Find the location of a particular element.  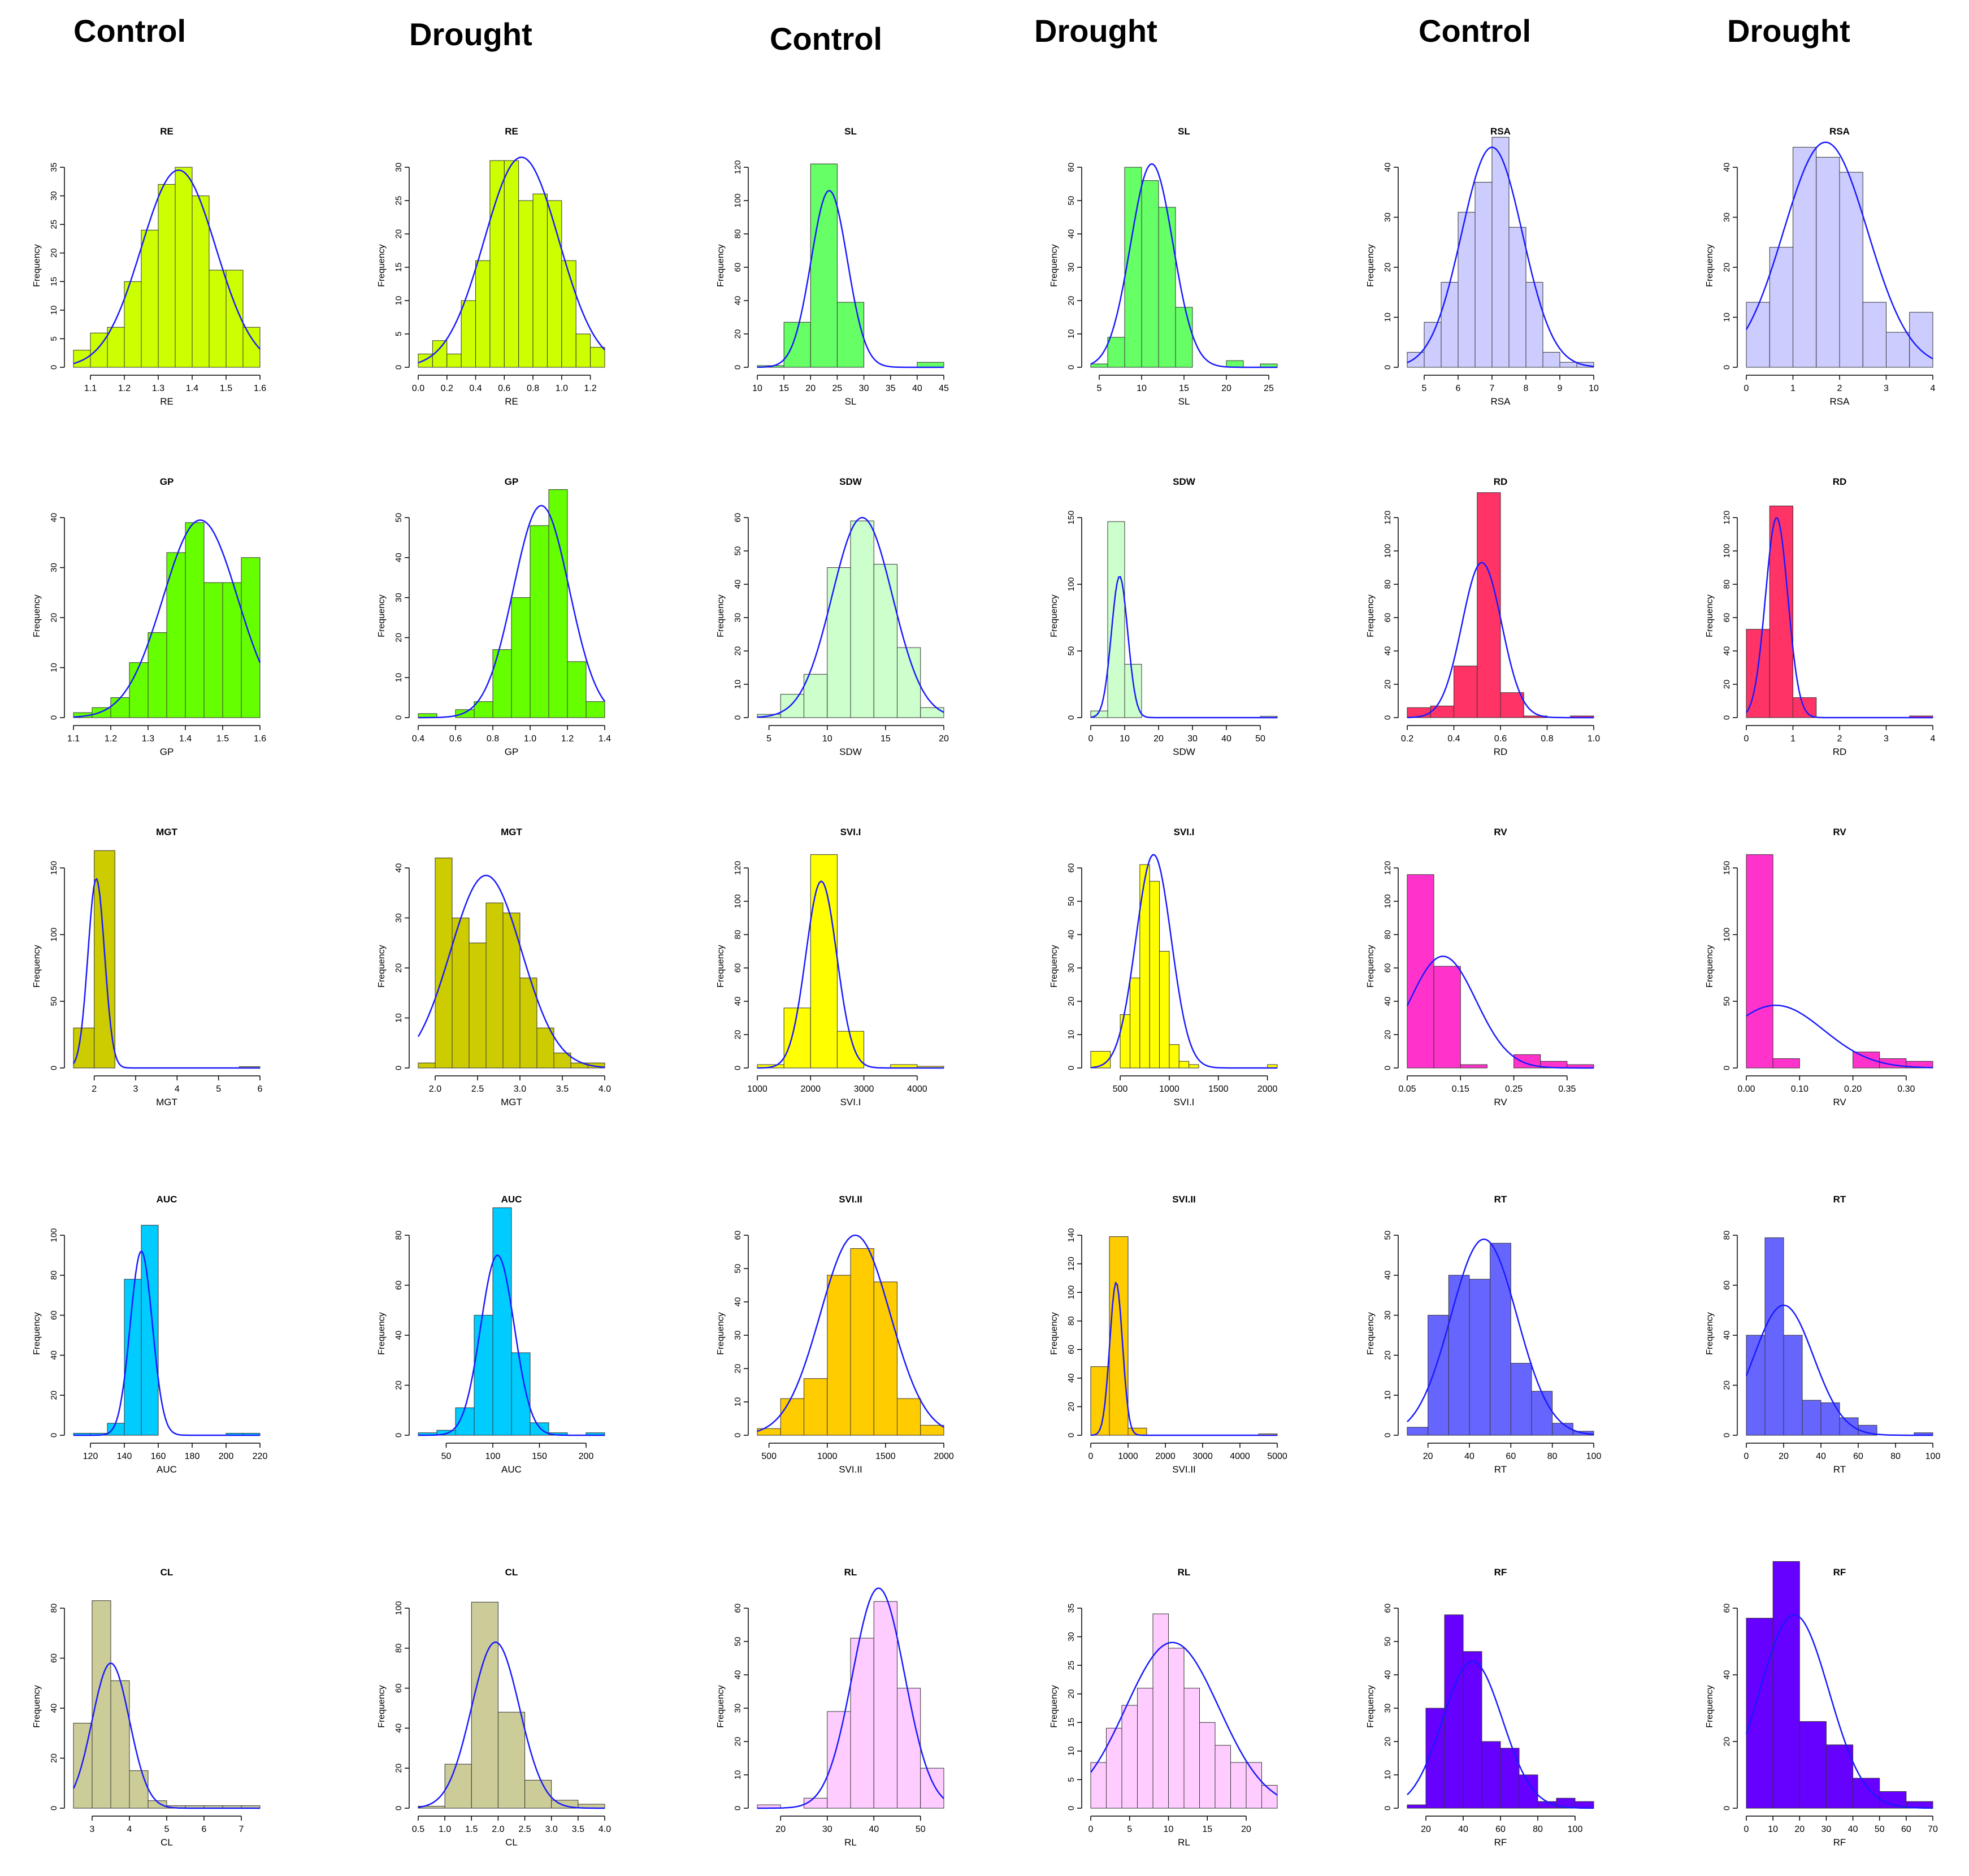

x-axis-label: SVI.I is located at coordinates (1184, 1102).